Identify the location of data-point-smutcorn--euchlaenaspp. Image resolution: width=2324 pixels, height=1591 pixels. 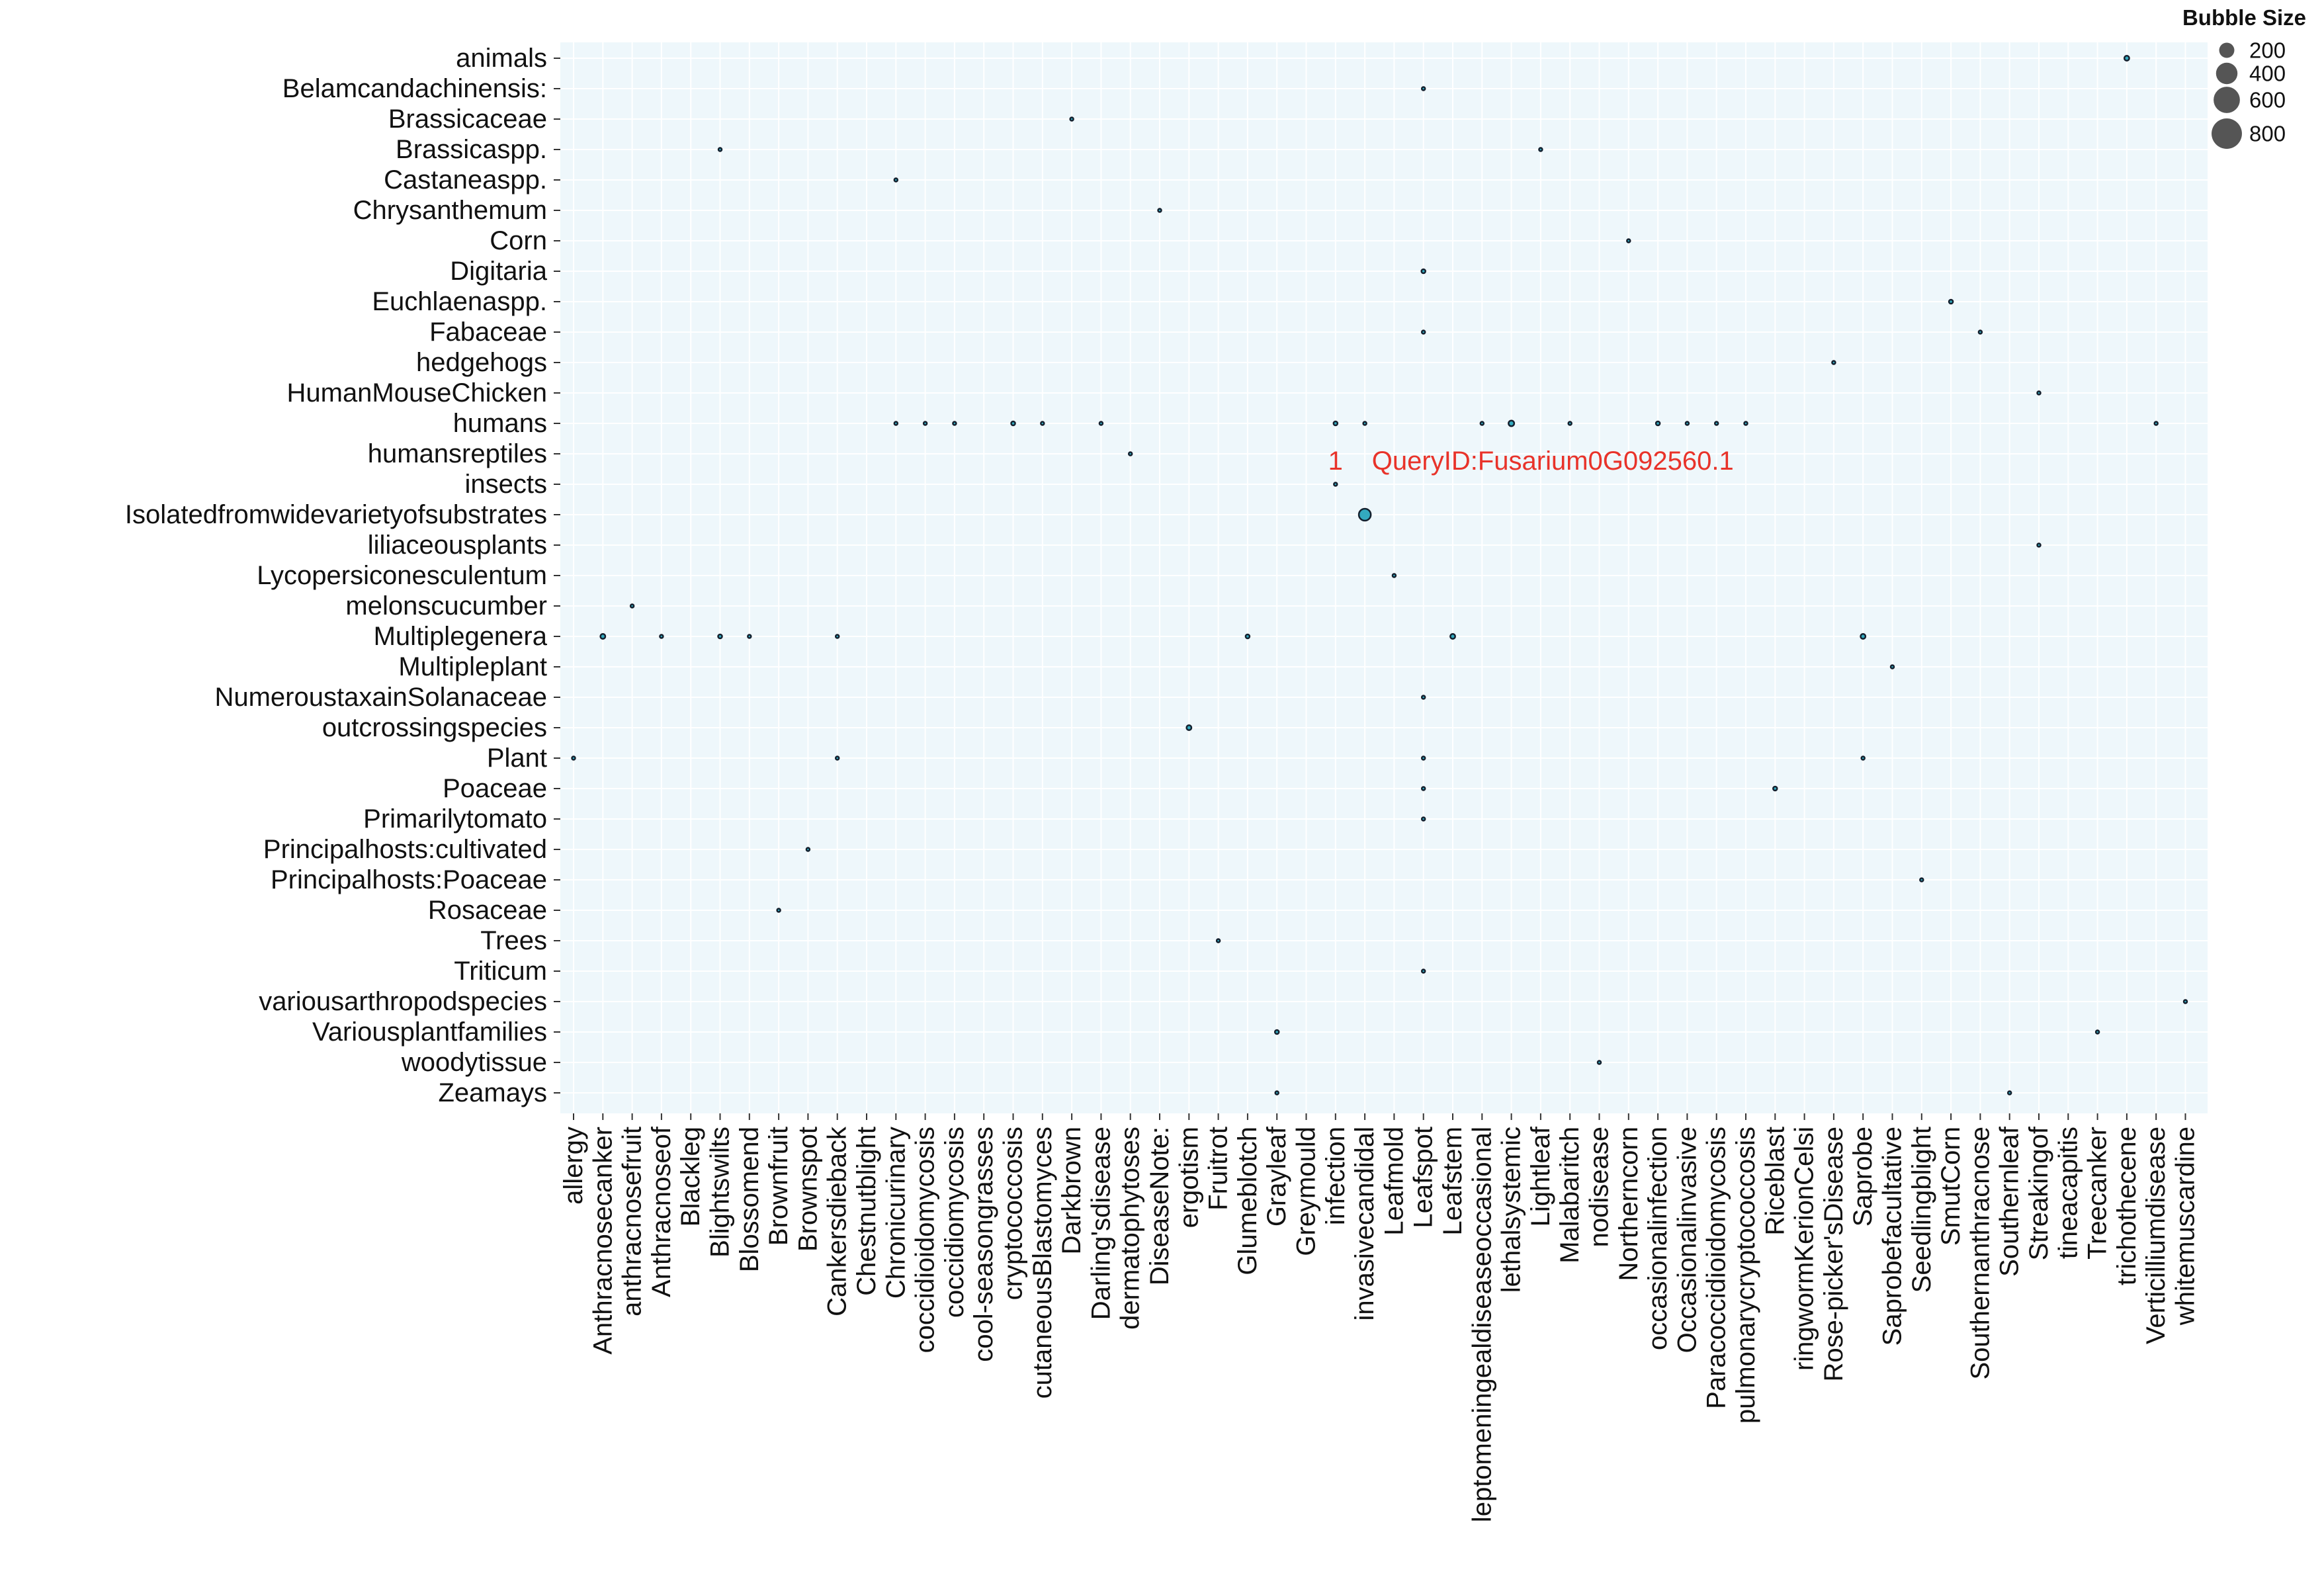
(1951, 301).